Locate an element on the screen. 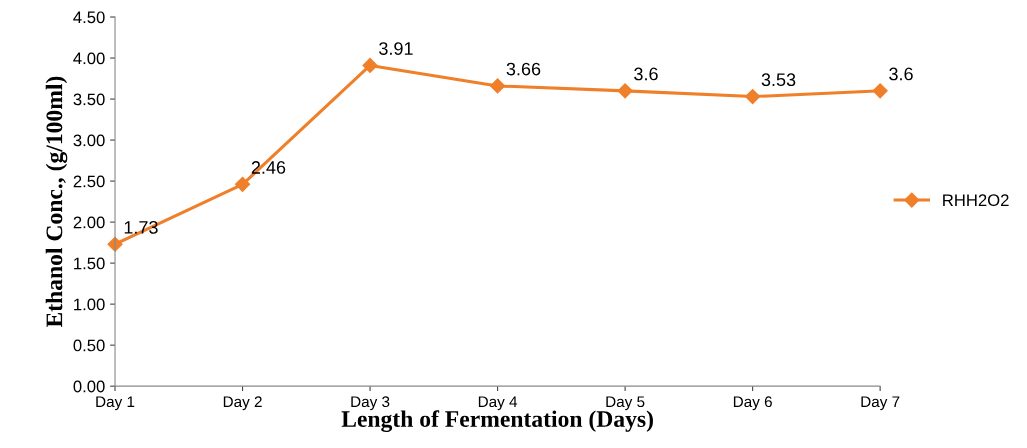 The height and width of the screenshot is (448, 1027). y-tick-label: 1.00 is located at coordinates (89, 304).